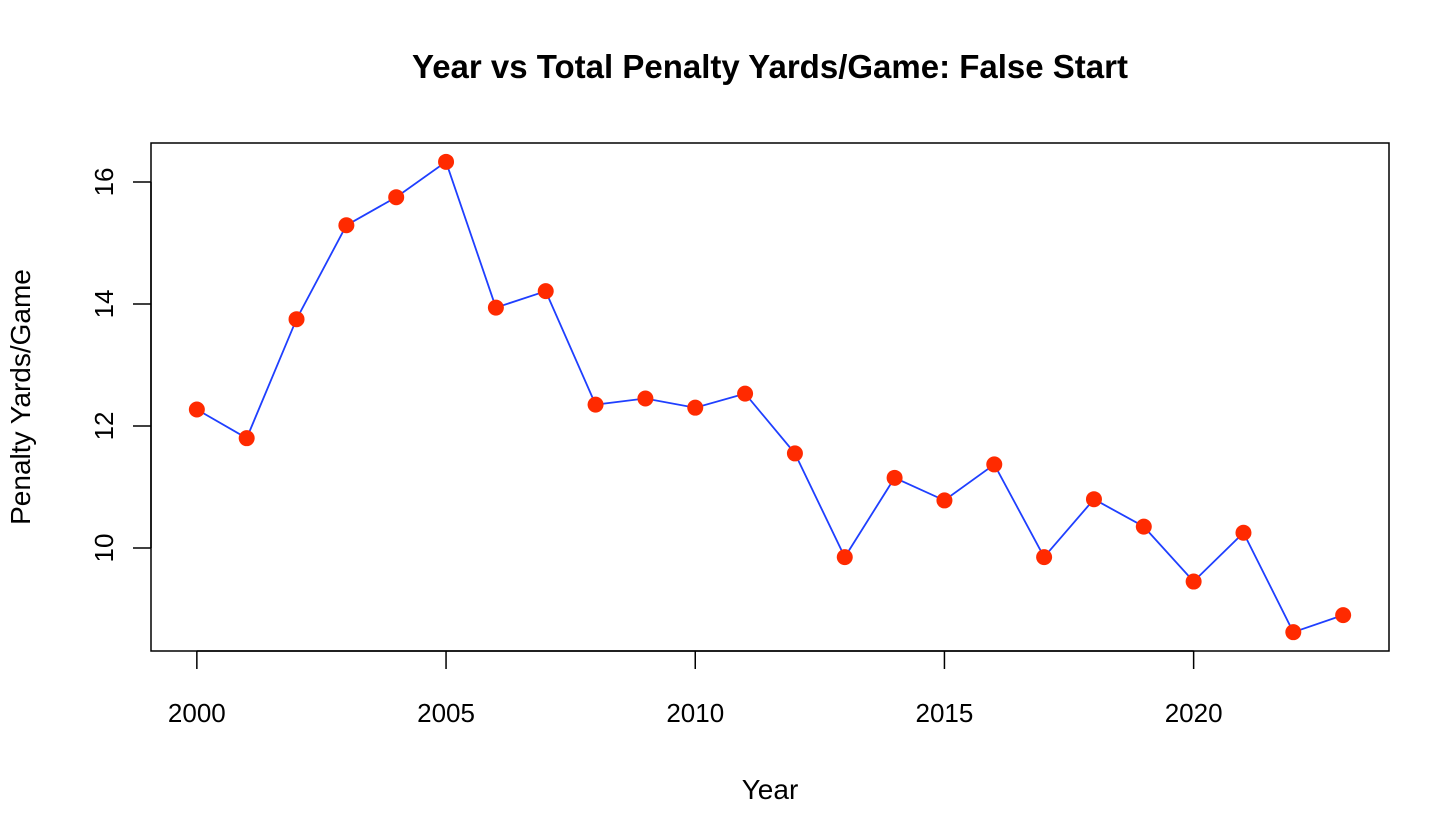 This screenshot has height=826, width=1430. I want to click on x-axis-label: Year, so click(770, 789).